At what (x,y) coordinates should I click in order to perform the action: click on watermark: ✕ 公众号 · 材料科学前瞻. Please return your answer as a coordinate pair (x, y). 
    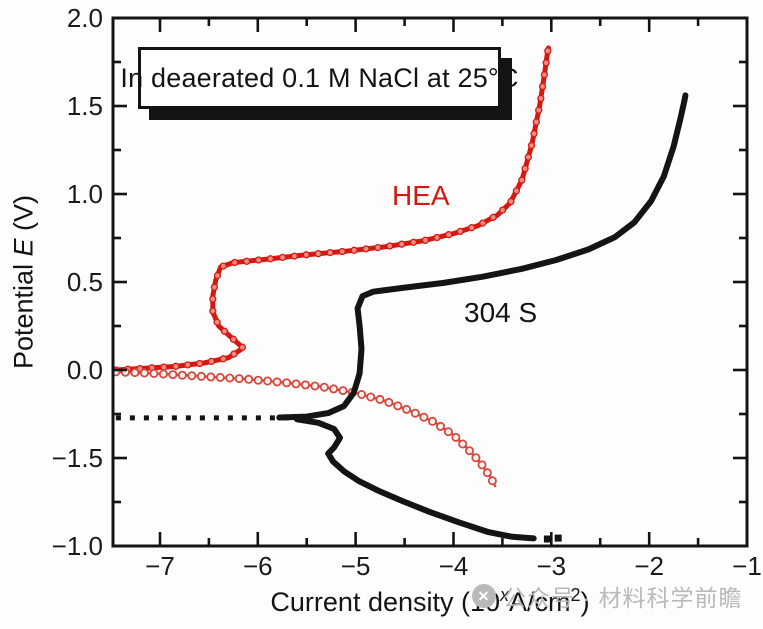
    Looking at the image, I should click on (607, 596).